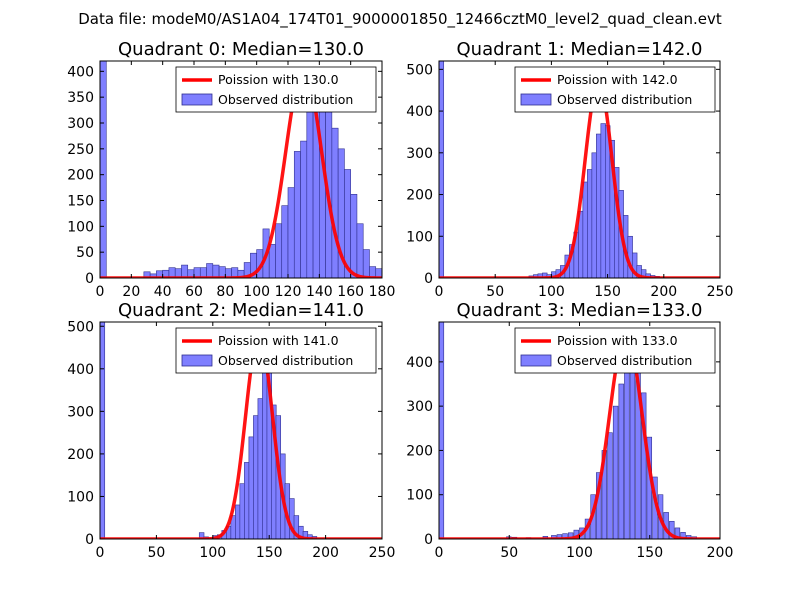 The height and width of the screenshot is (600, 800). I want to click on legend-label-fit: Poission with 142.0, so click(617, 79).